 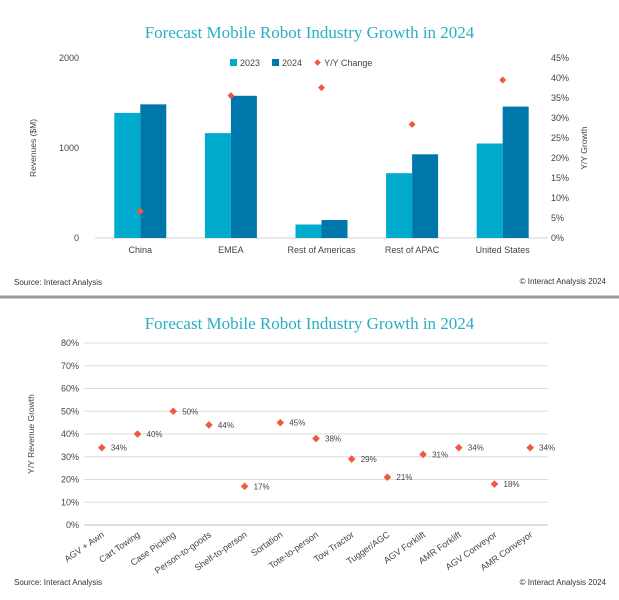 I want to click on chart1-y2tick: 0%, so click(x=557, y=238).